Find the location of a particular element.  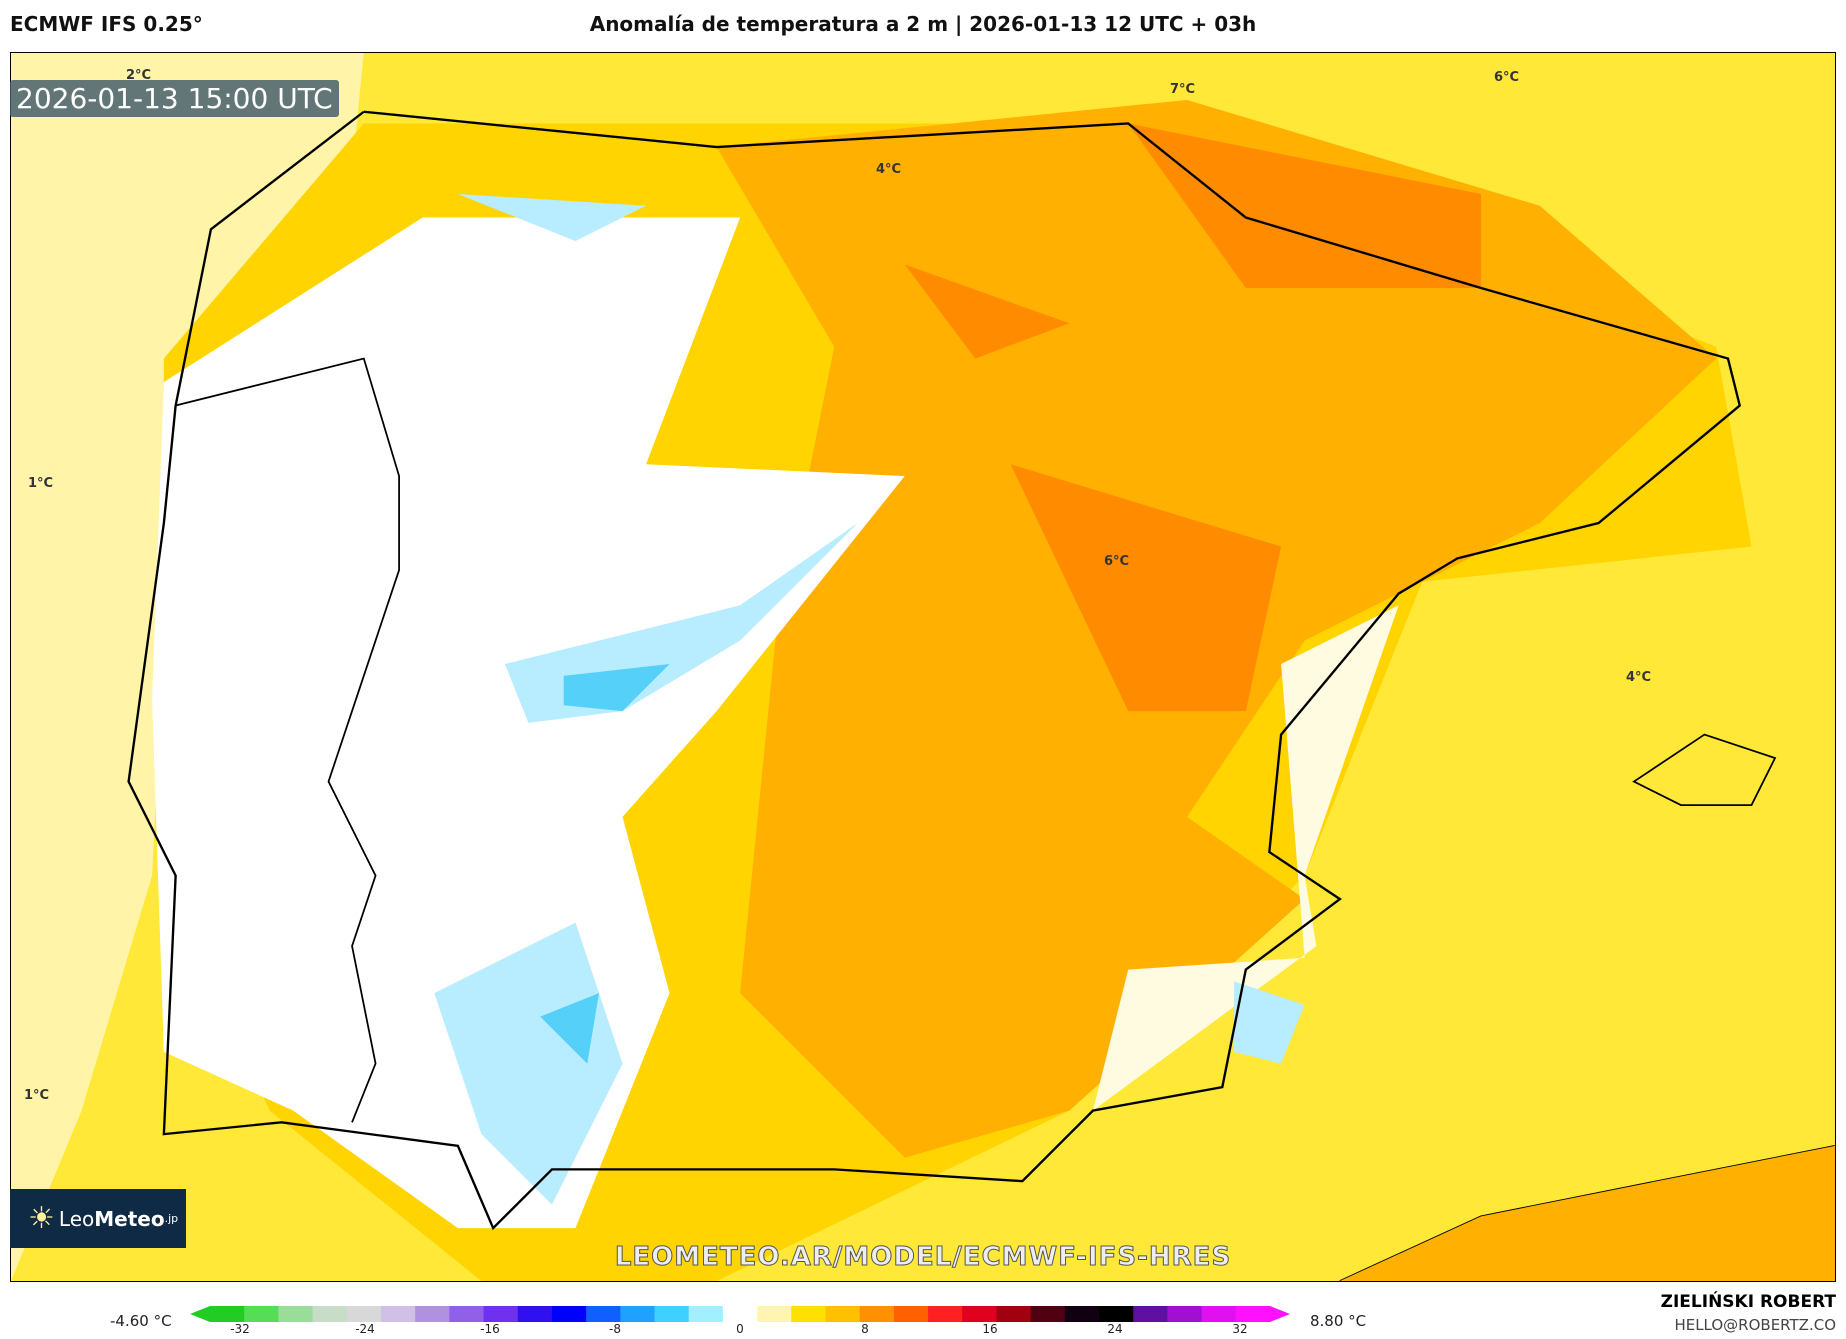

colorbar-tick: 24 is located at coordinates (1115, 1329).